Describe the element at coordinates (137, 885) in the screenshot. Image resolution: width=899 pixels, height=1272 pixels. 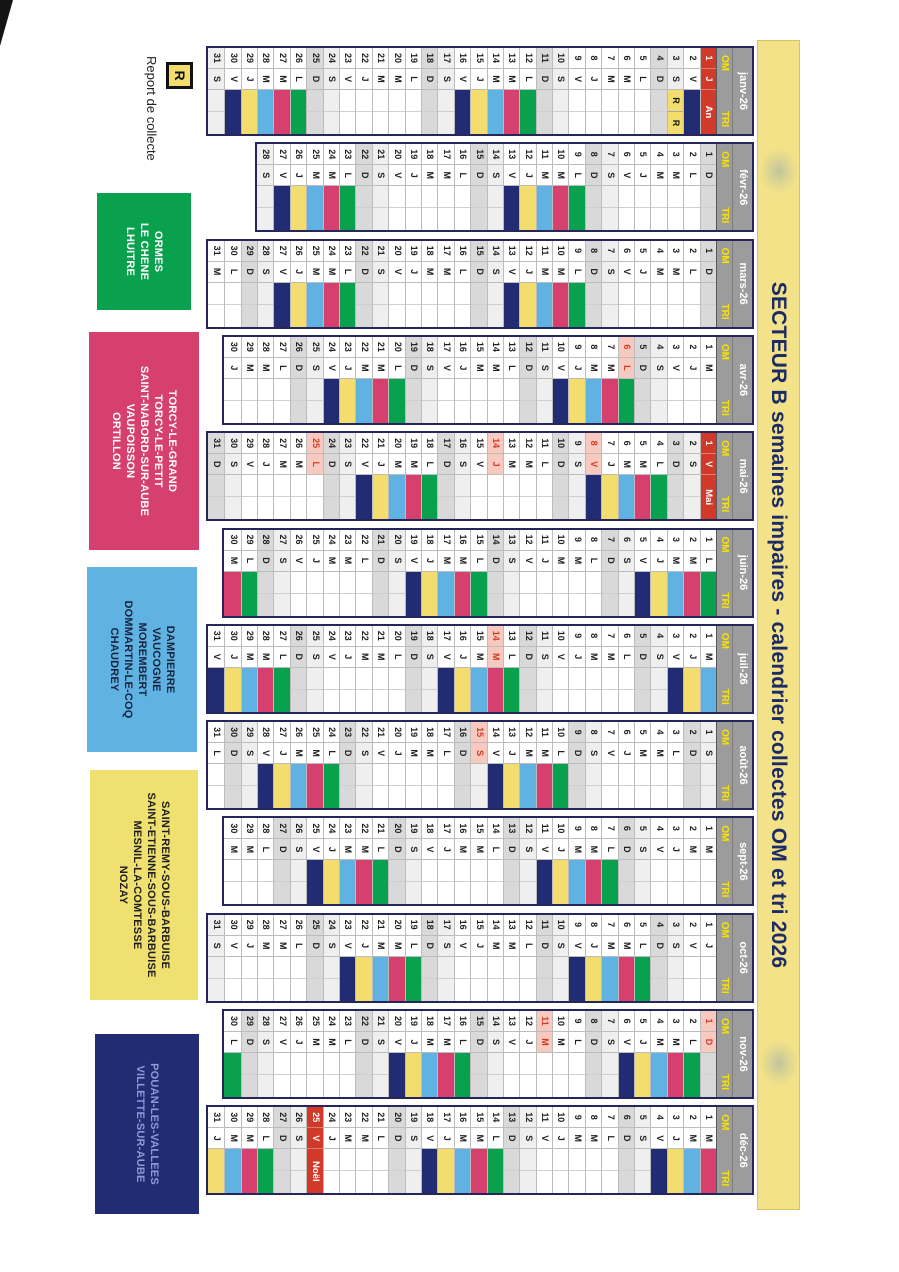
I see `commune-name: MESNIL-LA-COMTESSE` at that location.